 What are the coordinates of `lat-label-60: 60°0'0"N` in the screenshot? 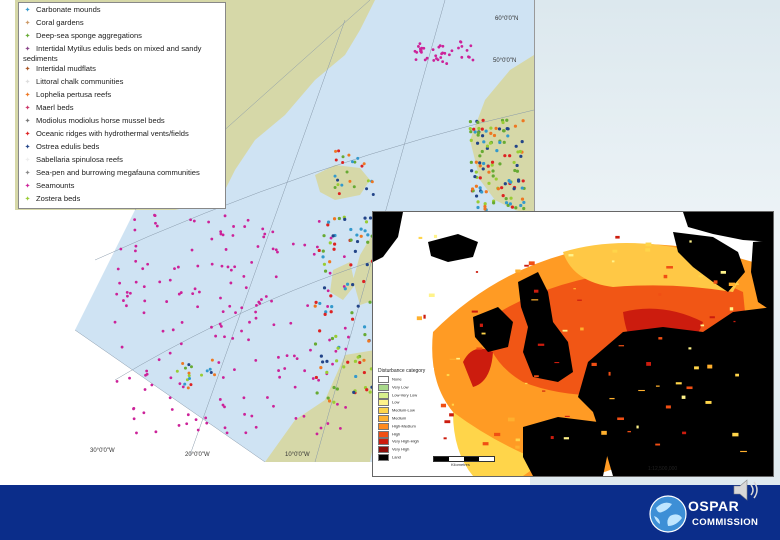 It's located at (507, 19).